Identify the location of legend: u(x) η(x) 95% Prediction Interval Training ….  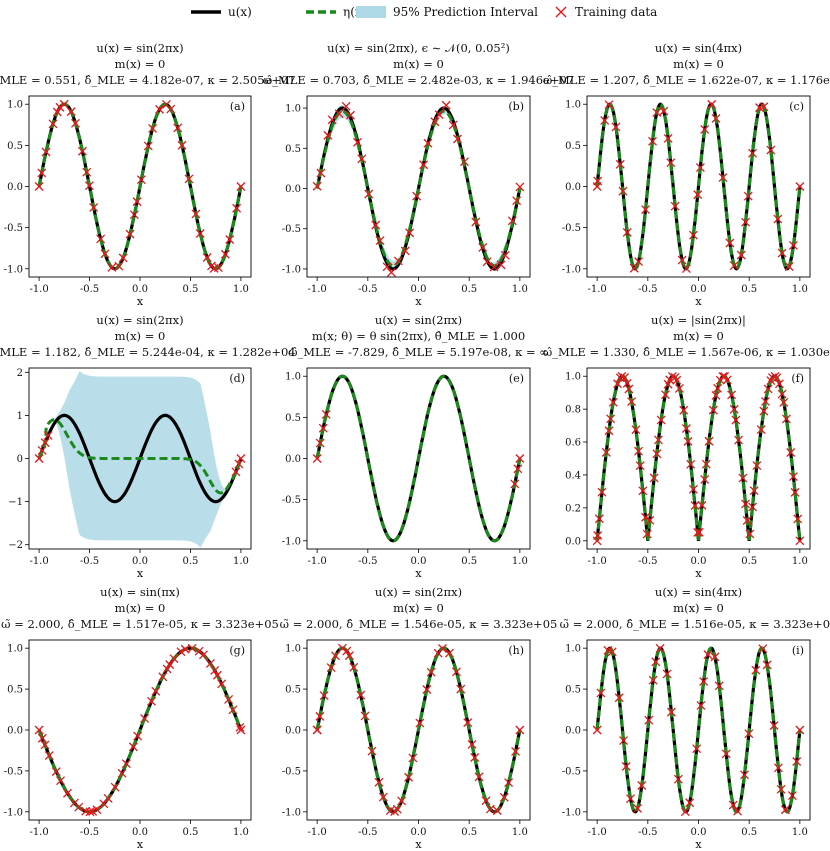
(424, 12).